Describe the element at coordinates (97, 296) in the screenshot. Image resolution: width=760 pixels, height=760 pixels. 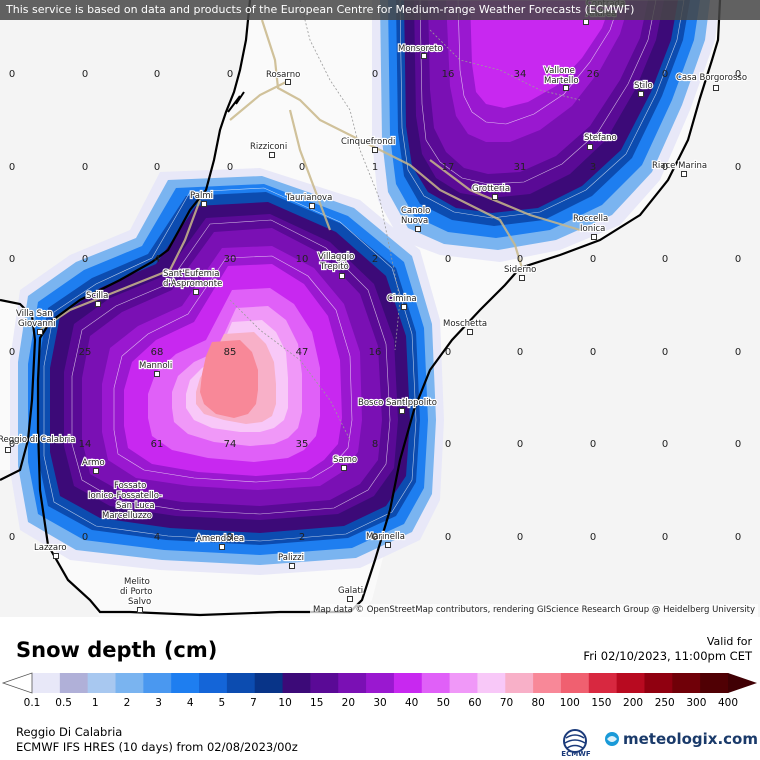
I see `city-label: Scilla` at that location.